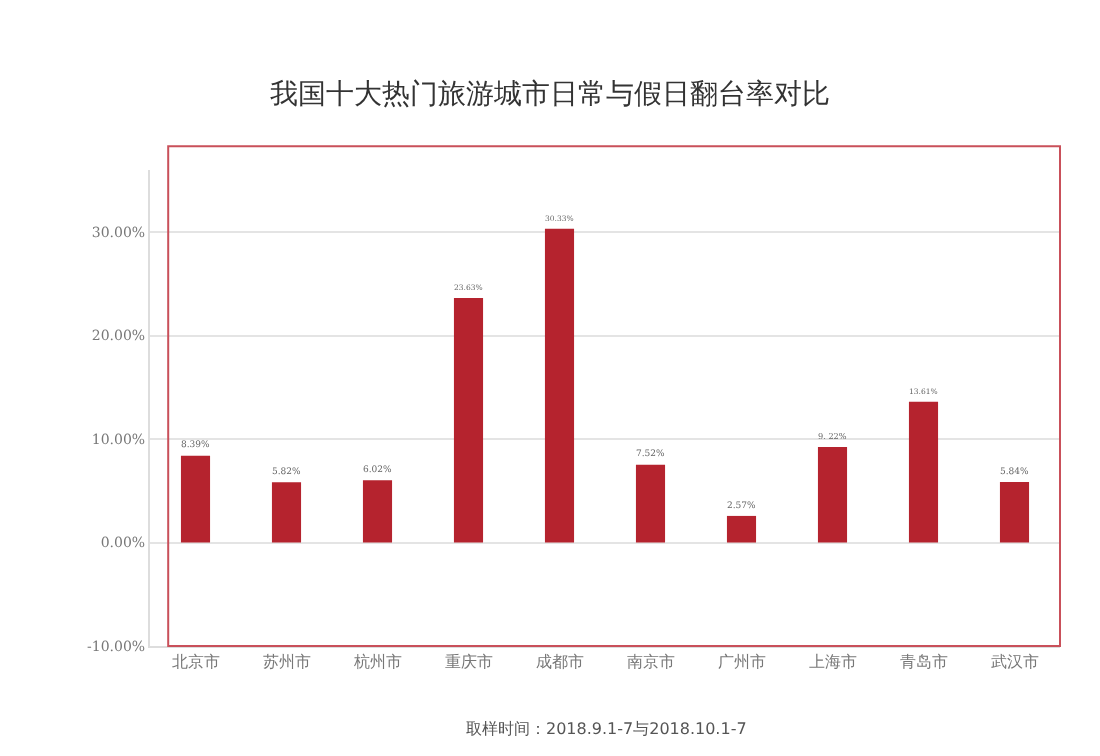 This screenshot has height=756, width=1100. Describe the element at coordinates (606, 729) in the screenshot. I see `text: 取样时间：2018.9.1-7与2018.10.1-7` at that location.